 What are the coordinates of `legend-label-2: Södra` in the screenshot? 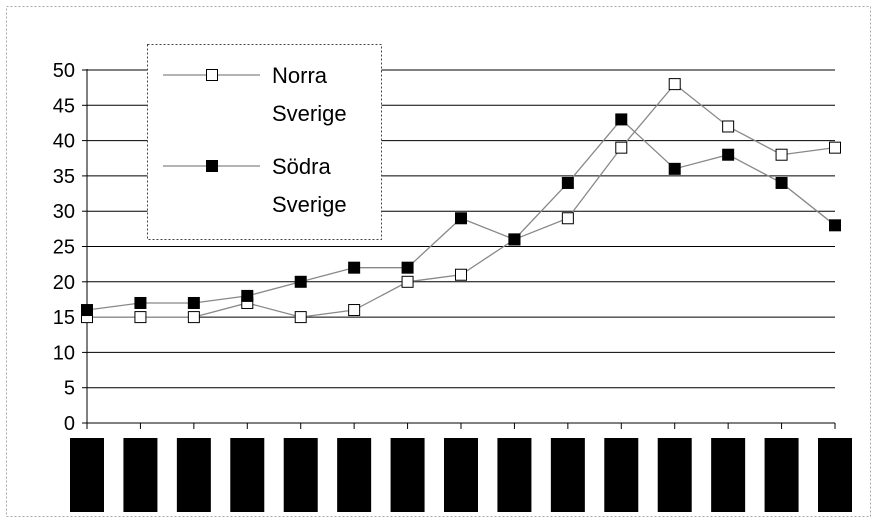 It's located at (301, 166).